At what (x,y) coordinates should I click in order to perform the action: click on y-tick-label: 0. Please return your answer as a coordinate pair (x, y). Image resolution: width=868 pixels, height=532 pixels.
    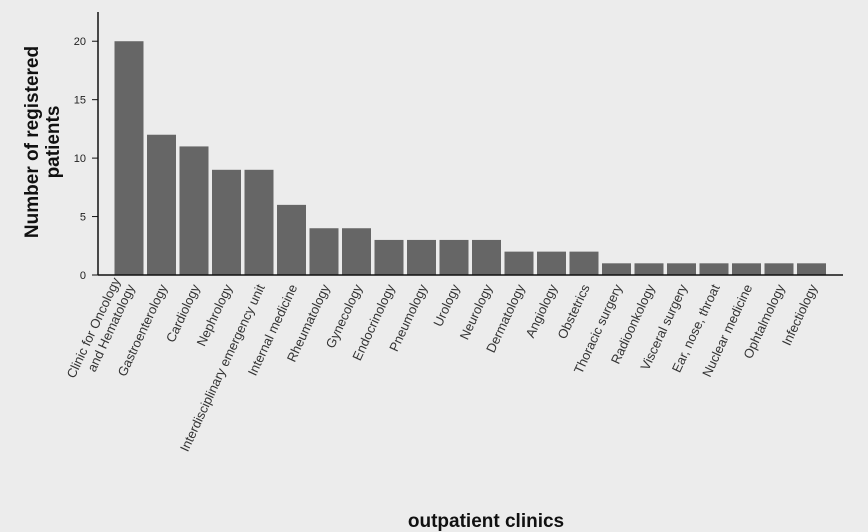
    Looking at the image, I should click on (83, 276).